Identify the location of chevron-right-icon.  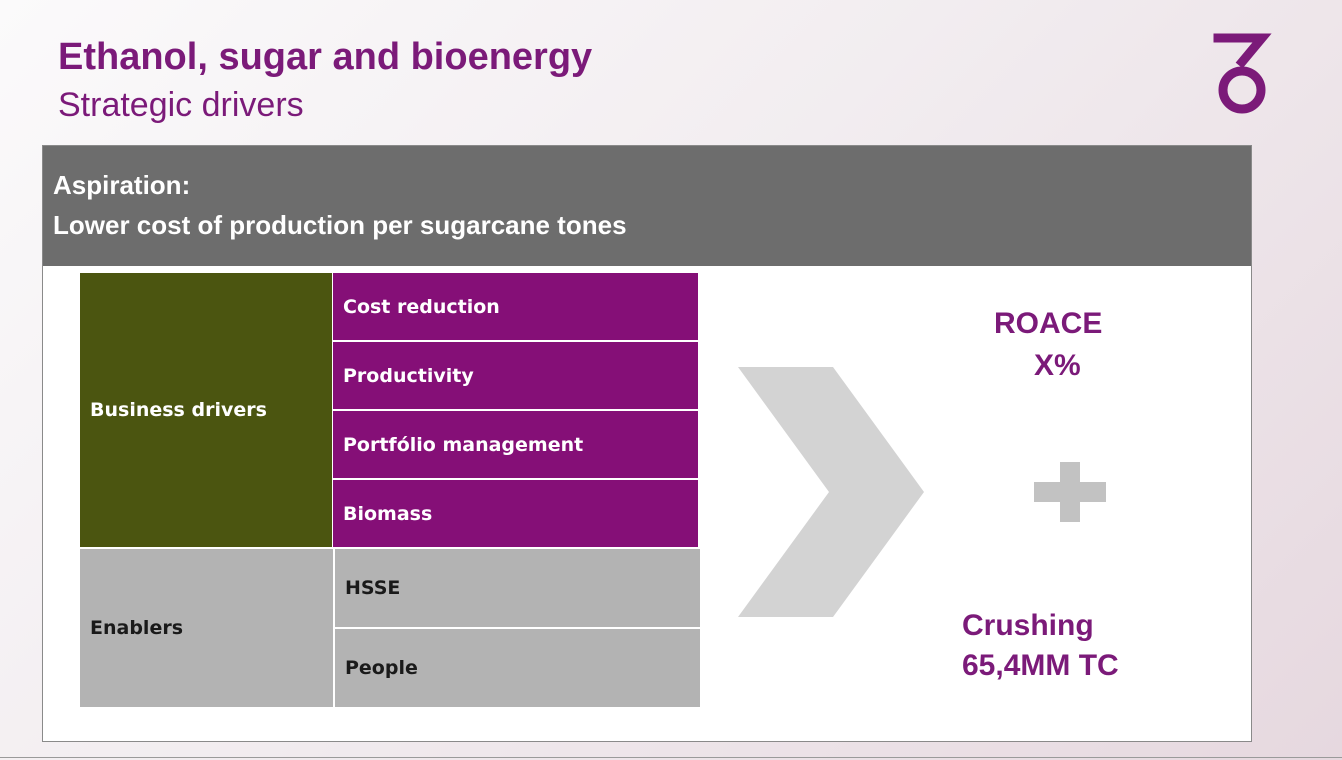
(831, 492).